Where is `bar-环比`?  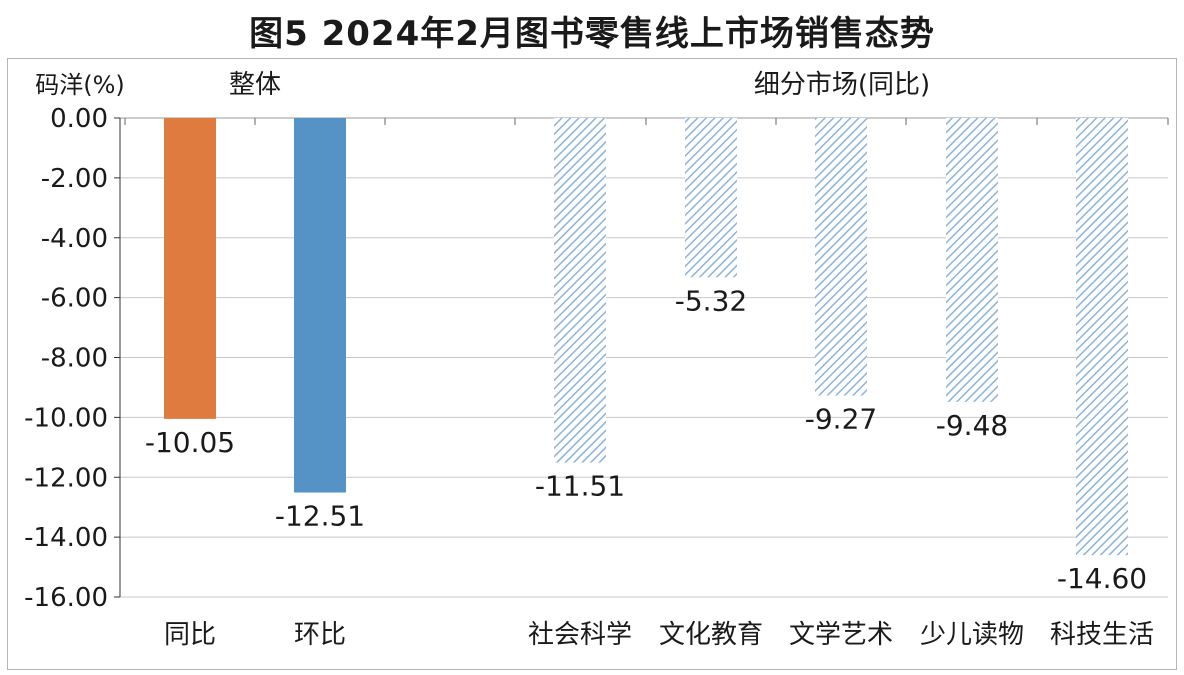 bar-环比 is located at coordinates (320, 305).